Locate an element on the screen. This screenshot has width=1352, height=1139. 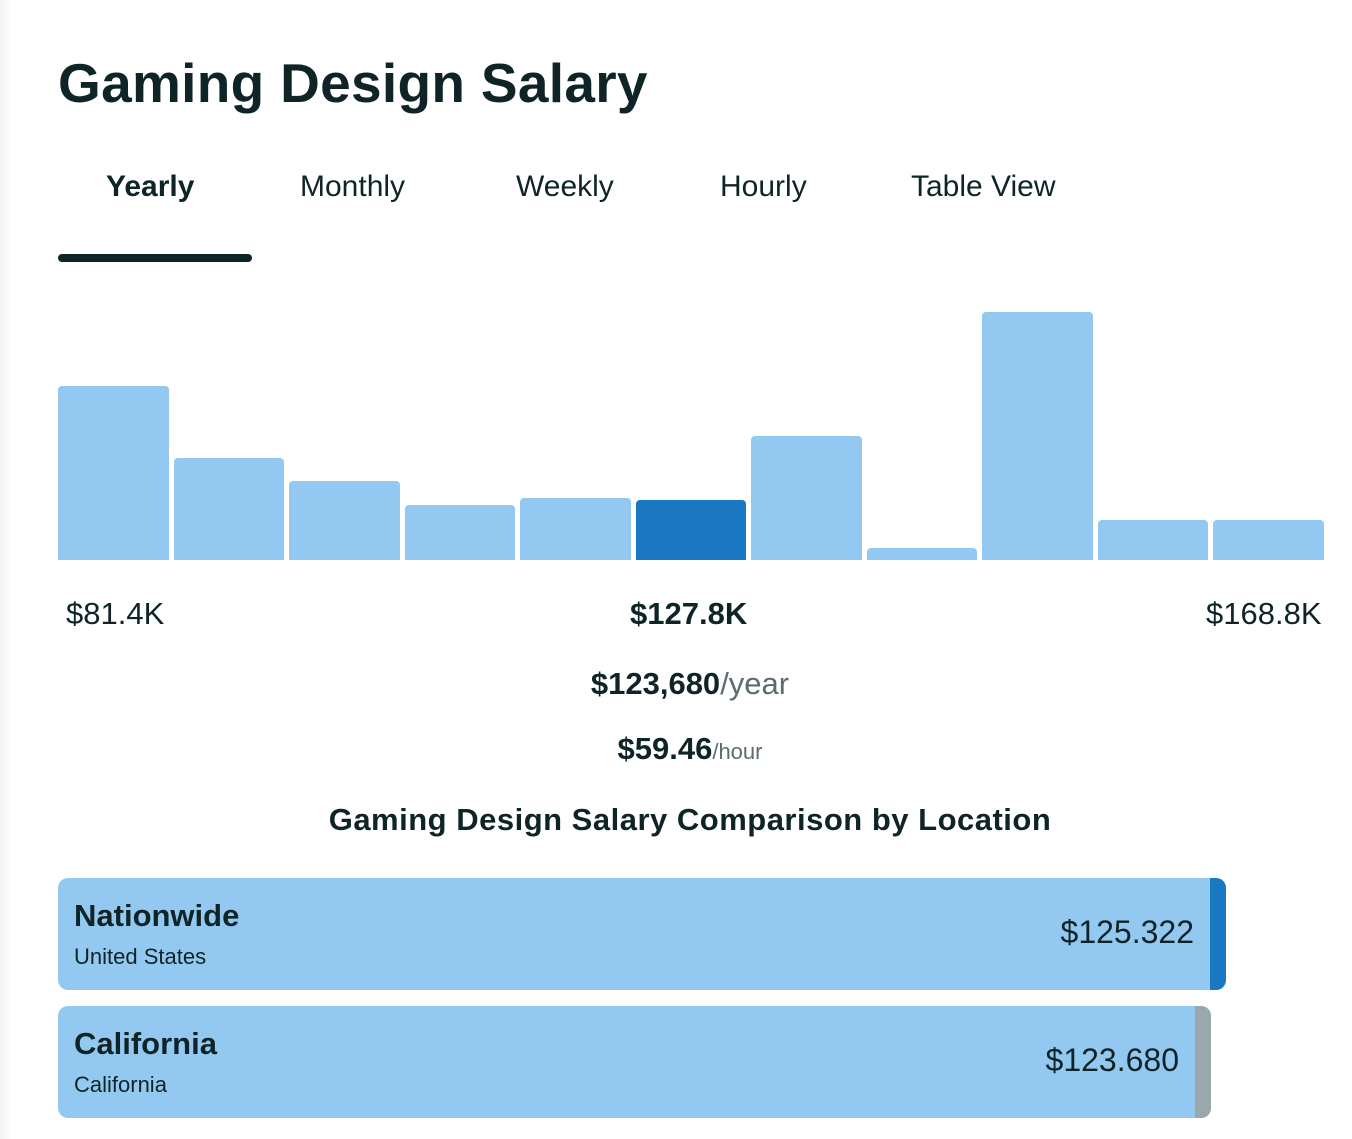
yearly-summary: $123,680/year is located at coordinates (676, 684).